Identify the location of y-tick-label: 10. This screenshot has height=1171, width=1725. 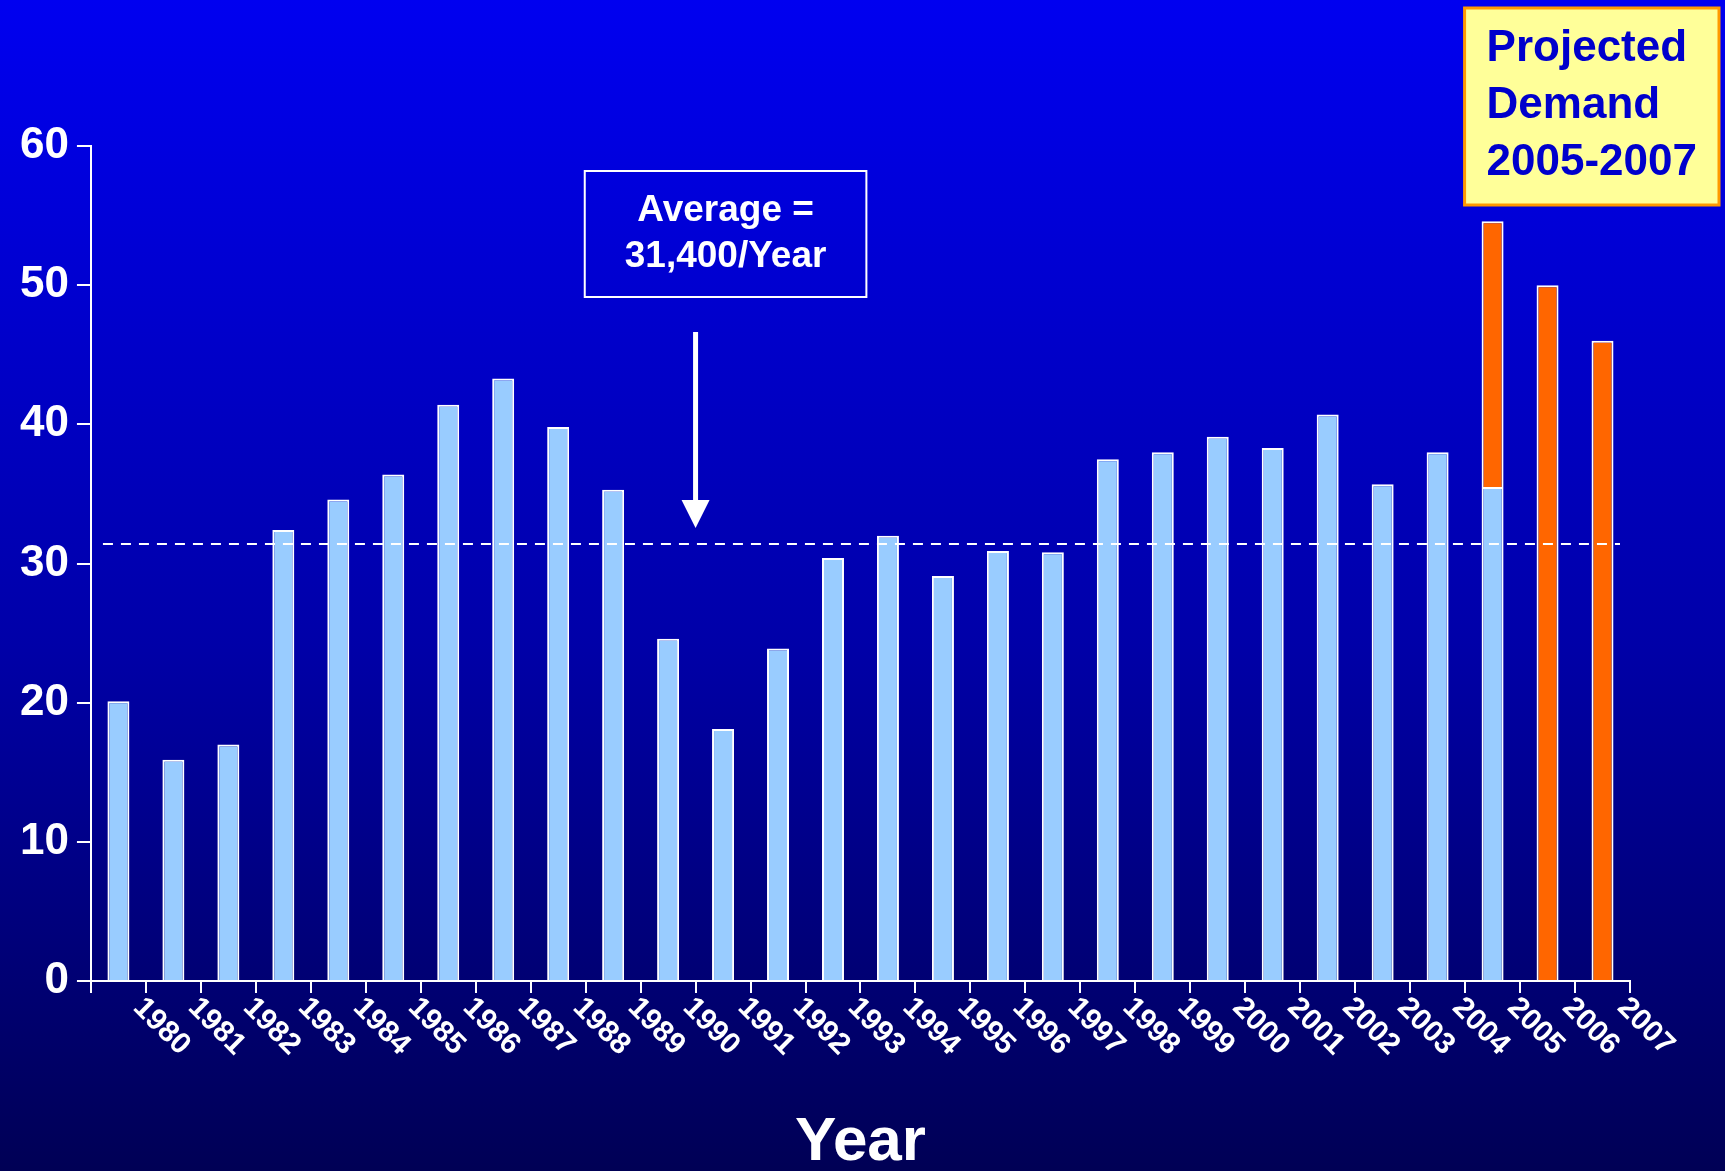
(44, 838).